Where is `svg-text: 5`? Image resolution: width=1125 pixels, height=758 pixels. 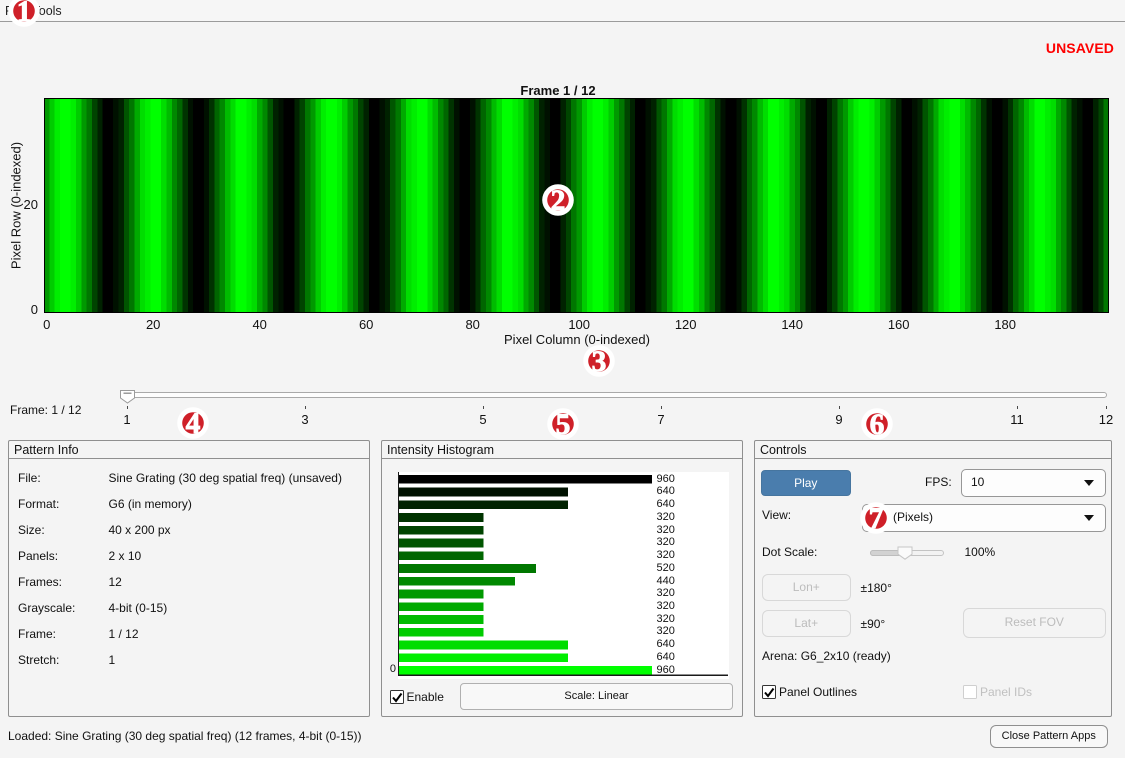 svg-text: 5 is located at coordinates (563, 424).